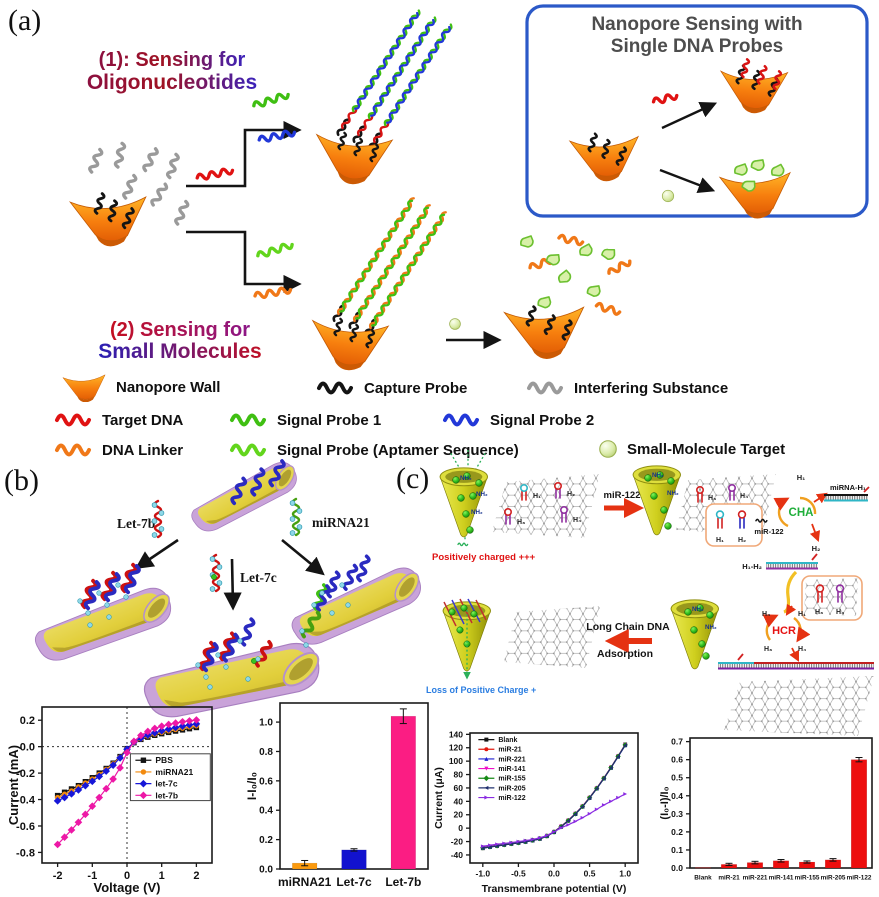 The height and width of the screenshot is (897, 879). Describe the element at coordinates (272, 293) in the screenshot. I see `dna-linker-squiggle` at that location.